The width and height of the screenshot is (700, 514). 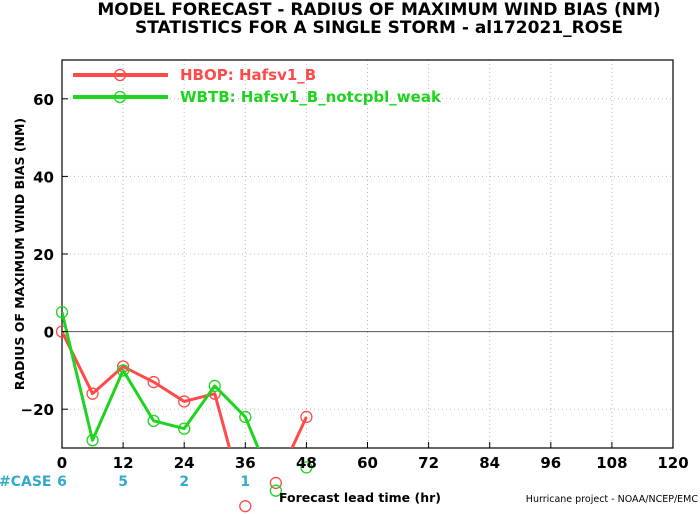 What do you see at coordinates (367, 463) in the screenshot?
I see `x-tick-label-60: 60` at bounding box center [367, 463].